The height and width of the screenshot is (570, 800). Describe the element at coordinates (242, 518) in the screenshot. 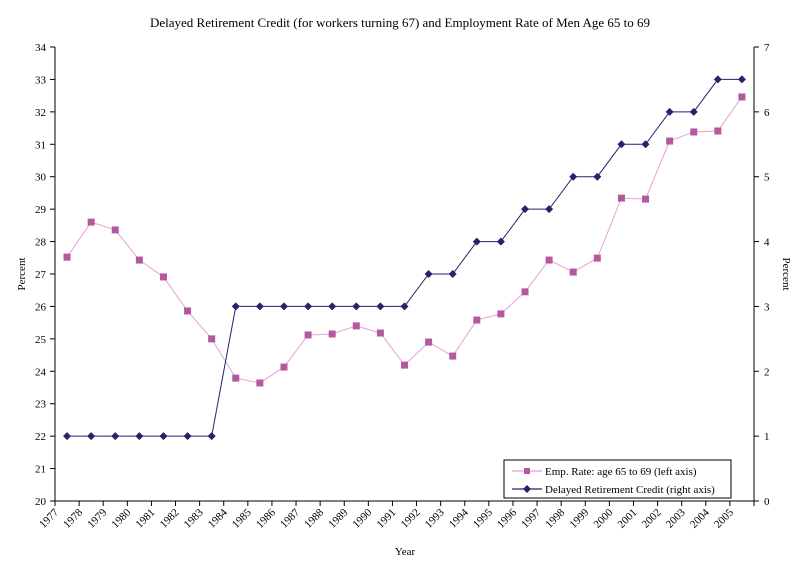

I see `x-tick-label: 1985` at that location.